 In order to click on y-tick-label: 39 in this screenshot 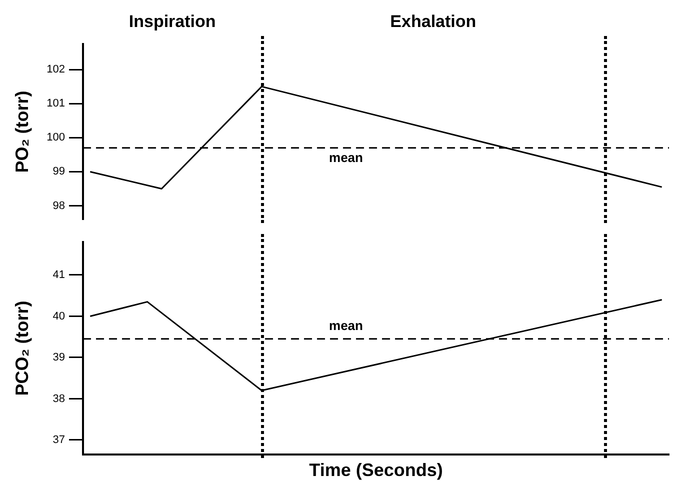, I will do `click(58, 358)`.